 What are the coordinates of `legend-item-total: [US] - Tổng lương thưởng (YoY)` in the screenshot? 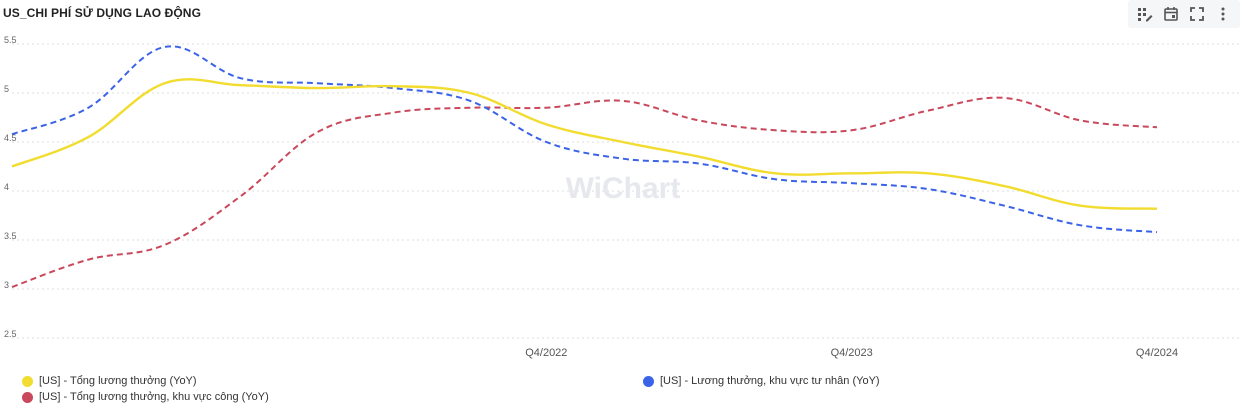 It's located at (109, 381).